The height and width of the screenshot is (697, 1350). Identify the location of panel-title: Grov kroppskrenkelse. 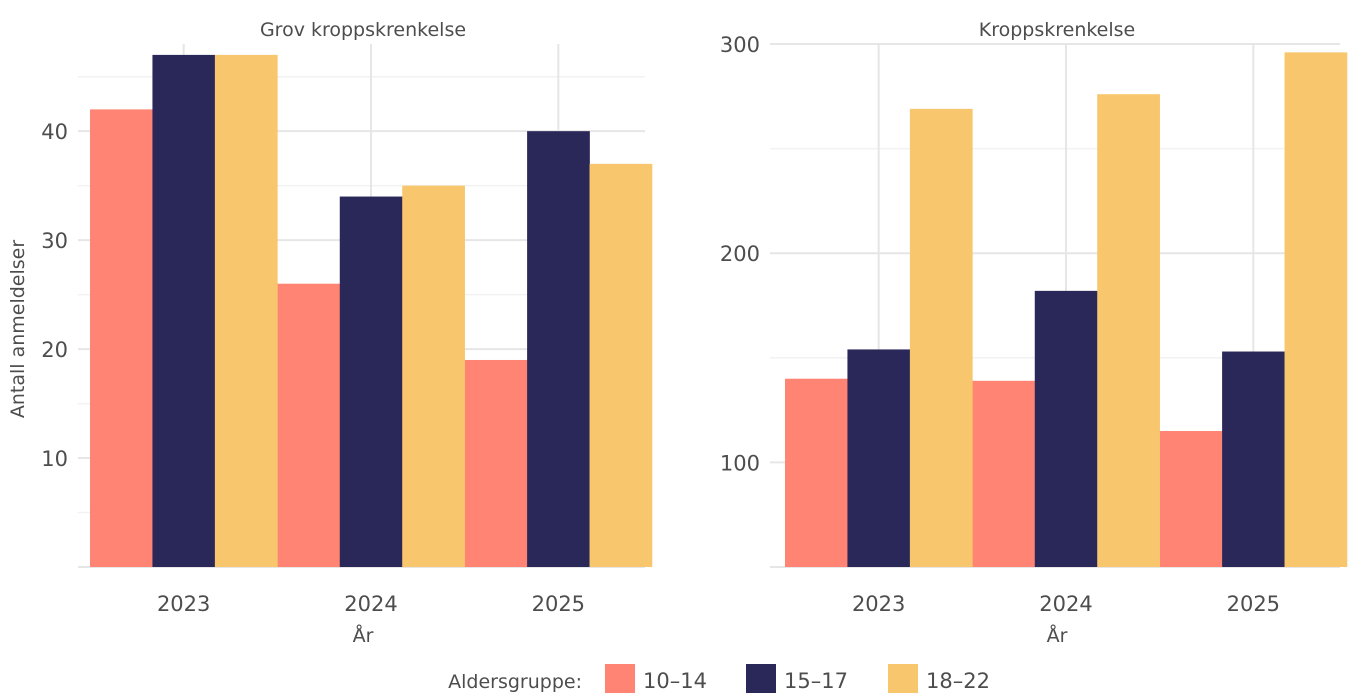
(363, 30).